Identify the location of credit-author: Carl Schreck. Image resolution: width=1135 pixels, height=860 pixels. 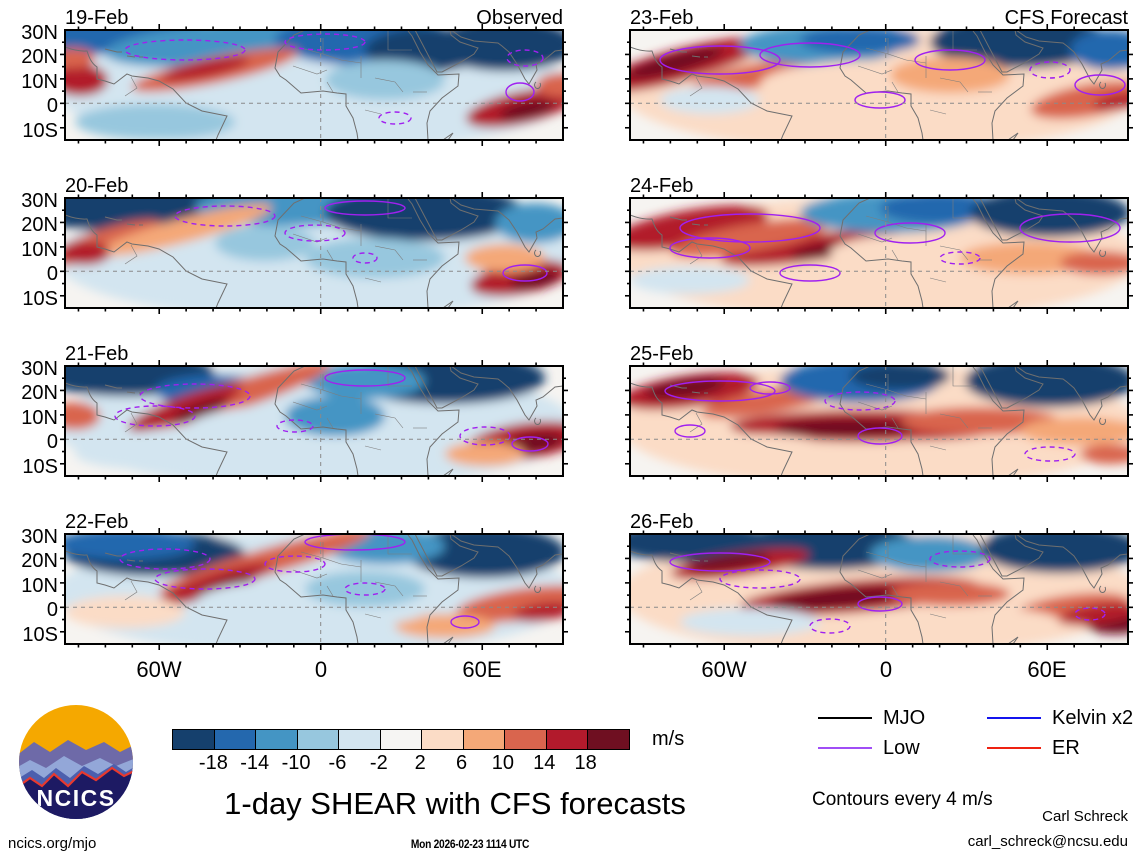
(1085, 816).